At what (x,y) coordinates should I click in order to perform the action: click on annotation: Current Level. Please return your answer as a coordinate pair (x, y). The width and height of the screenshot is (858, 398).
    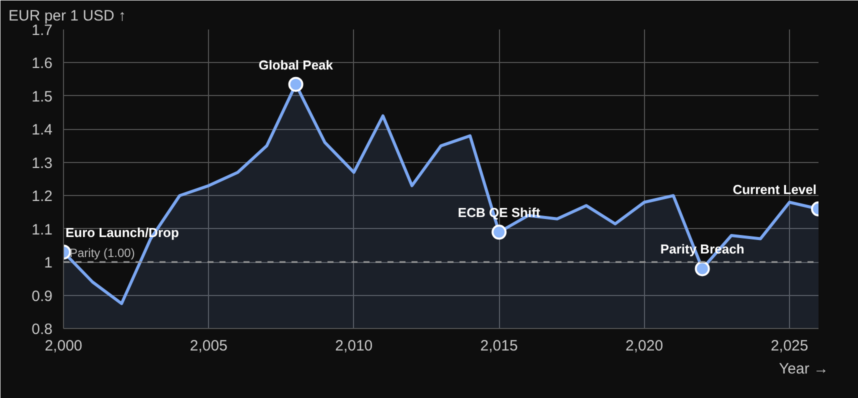
    Looking at the image, I should click on (774, 189).